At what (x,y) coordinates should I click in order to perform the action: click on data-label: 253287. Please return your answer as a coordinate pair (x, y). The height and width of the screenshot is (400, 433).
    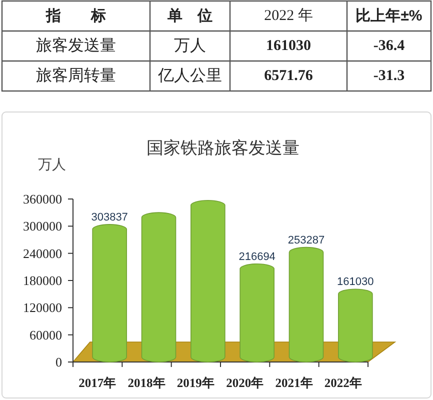
    Looking at the image, I should click on (306, 240).